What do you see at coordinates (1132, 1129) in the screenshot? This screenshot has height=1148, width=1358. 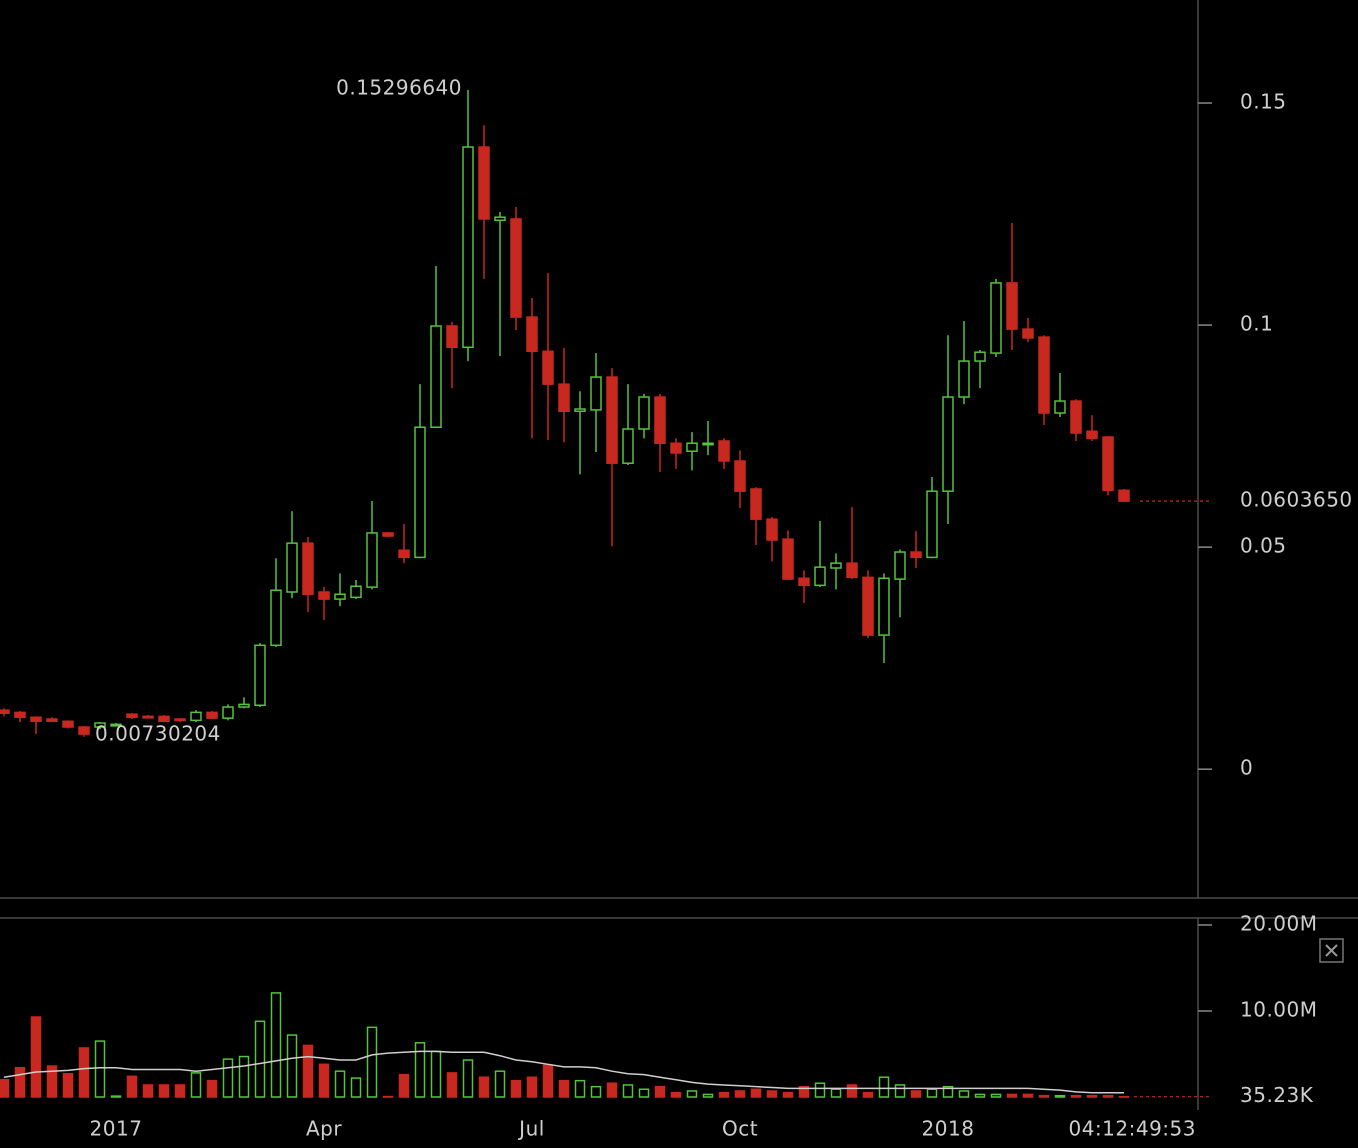 I see `countdown: 04:12:49:53` at bounding box center [1132, 1129].